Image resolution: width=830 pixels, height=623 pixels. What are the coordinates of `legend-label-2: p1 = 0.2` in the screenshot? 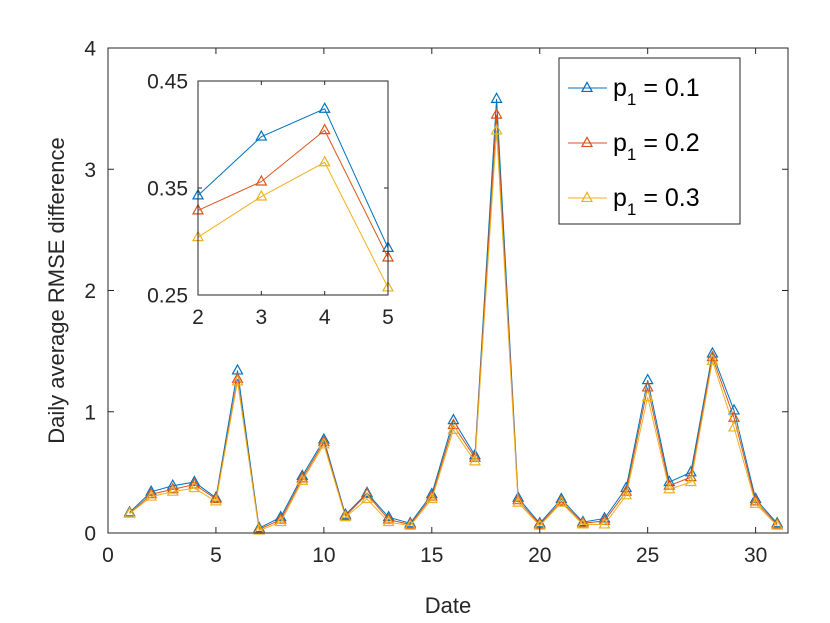 It's located at (656, 146).